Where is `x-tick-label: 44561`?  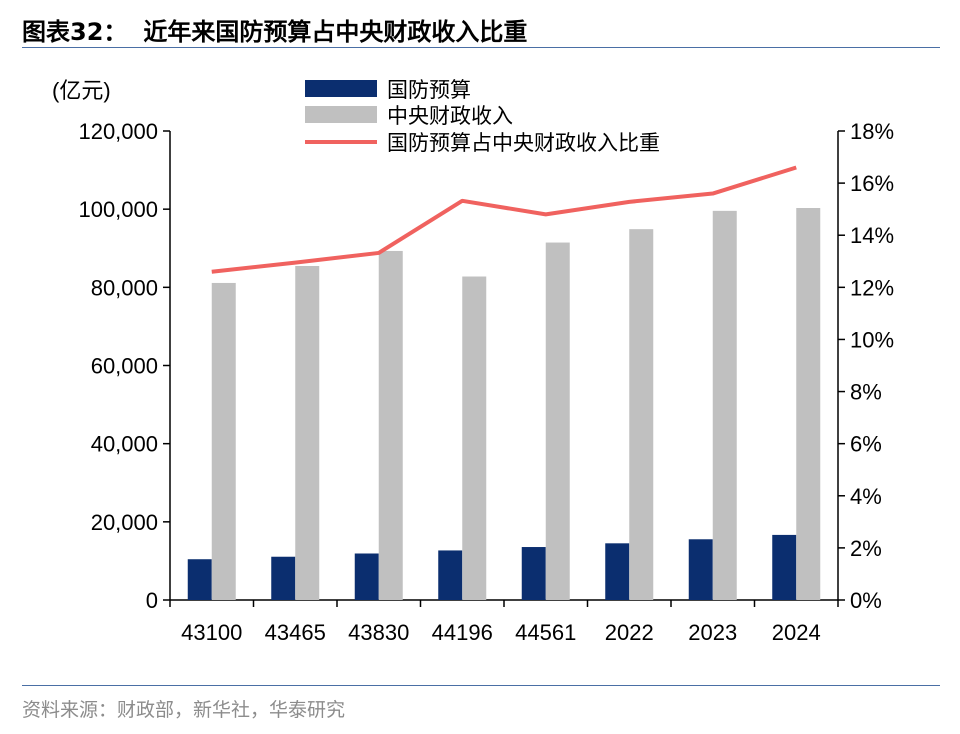
x-tick-label: 44561 is located at coordinates (545, 632).